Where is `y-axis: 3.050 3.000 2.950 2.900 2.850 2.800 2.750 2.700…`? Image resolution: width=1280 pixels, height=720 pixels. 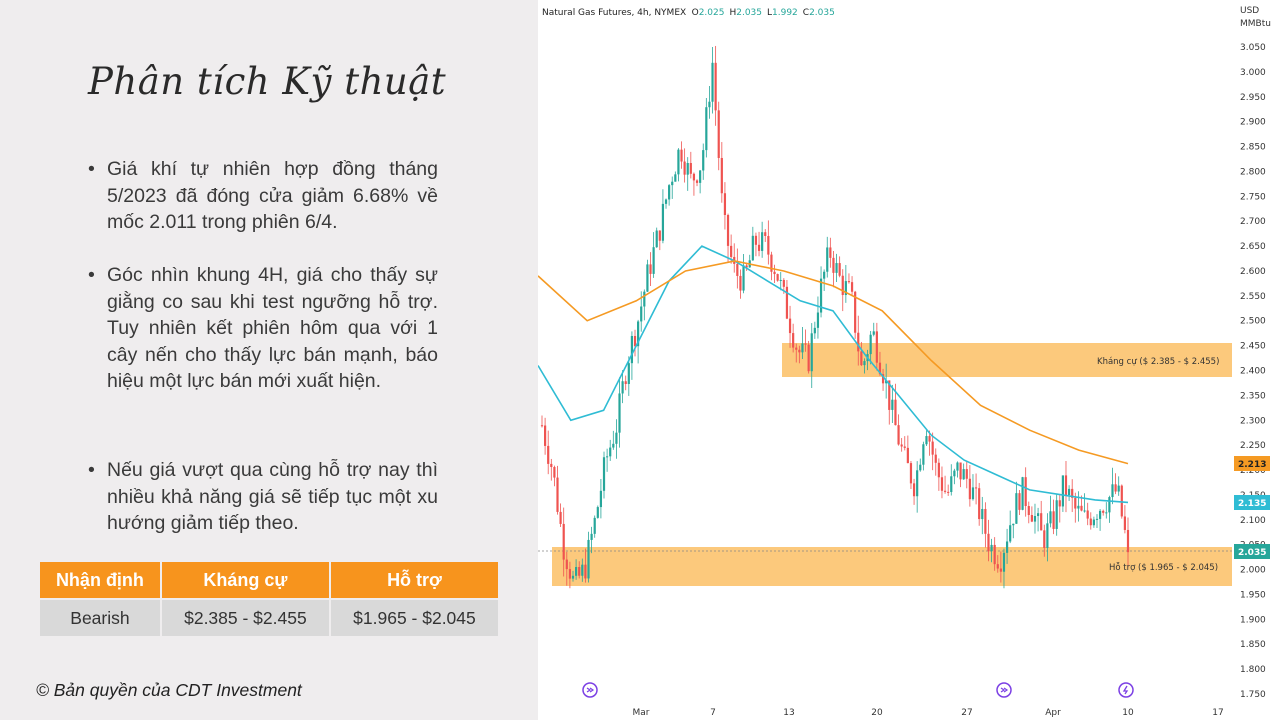 y-axis: 3.050 3.000 2.950 2.900 2.850 2.800 2.750 2.700… is located at coordinates (1253, 371).